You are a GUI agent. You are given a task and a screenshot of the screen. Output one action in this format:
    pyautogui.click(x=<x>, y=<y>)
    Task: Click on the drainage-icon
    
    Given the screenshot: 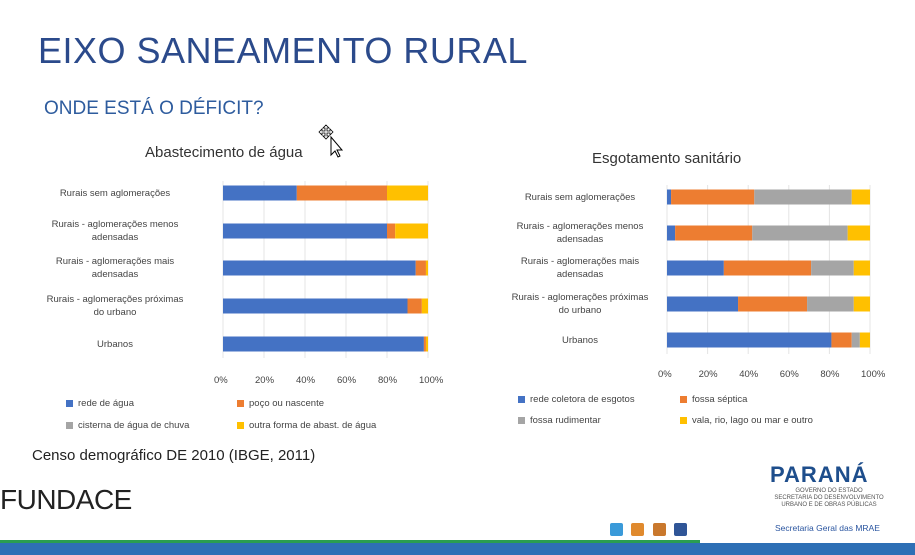 What is the action you would take?
    pyautogui.click(x=681, y=529)
    